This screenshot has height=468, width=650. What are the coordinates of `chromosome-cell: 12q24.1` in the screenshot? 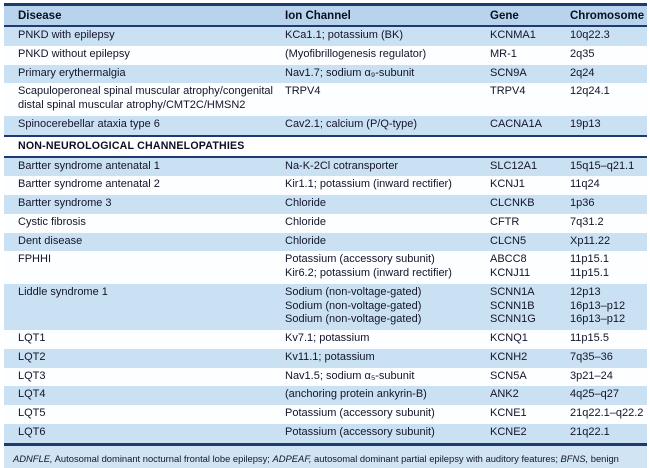 It's located at (608, 99).